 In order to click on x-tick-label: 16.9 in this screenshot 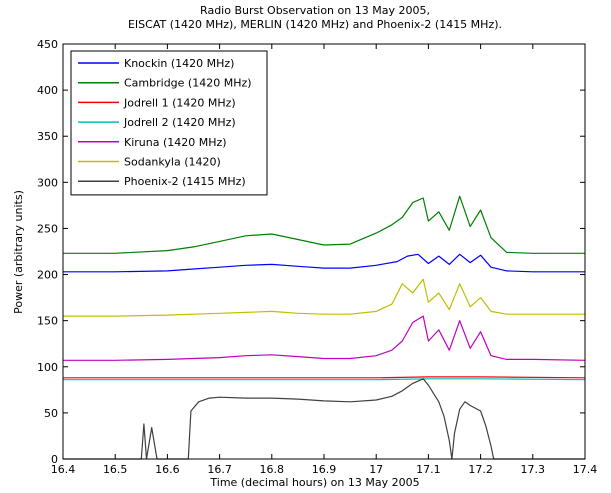, I will do `click(324, 469)`.